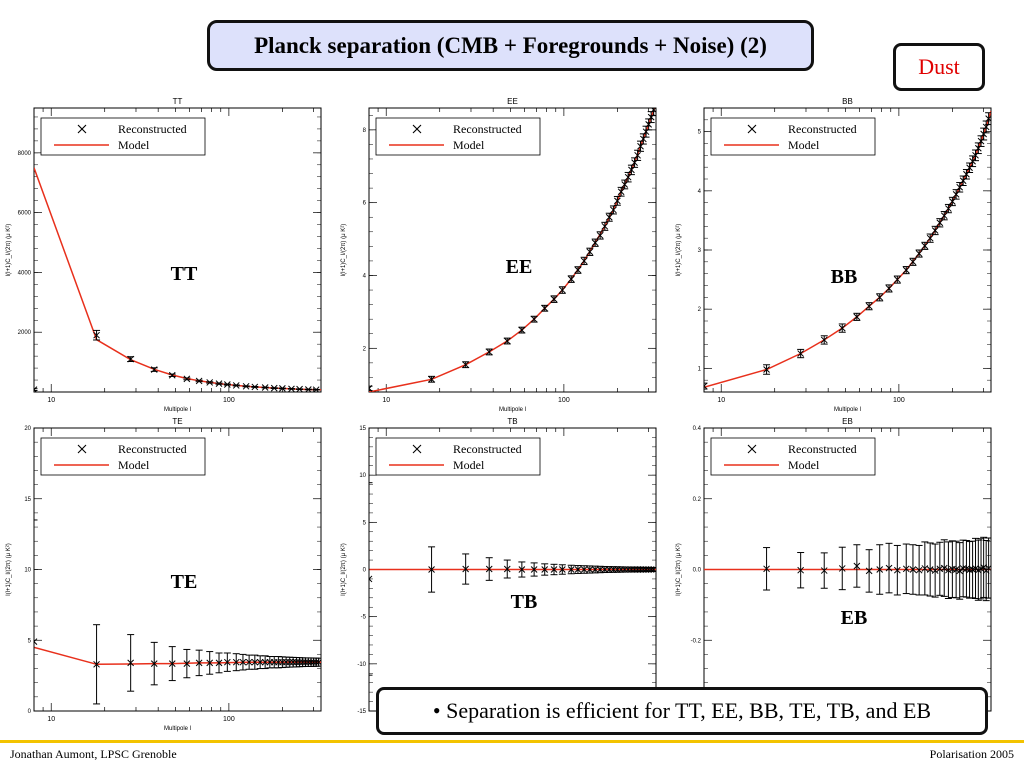  Describe the element at coordinates (847, 250) in the screenshot. I see `plot-area` at that location.